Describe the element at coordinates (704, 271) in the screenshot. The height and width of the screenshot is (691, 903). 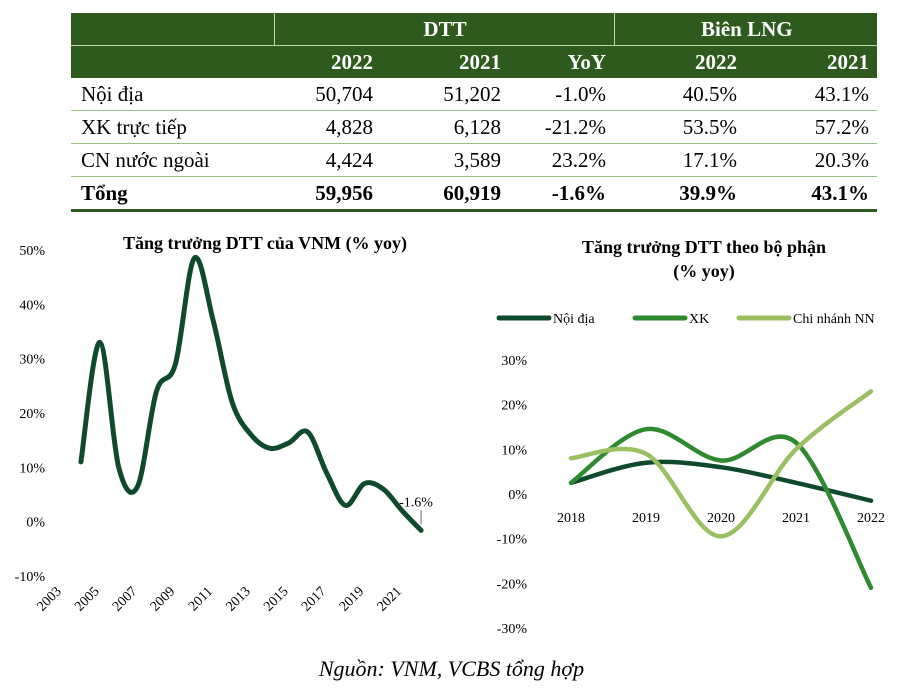
I see `chart-title-line2: (% yoy)` at that location.